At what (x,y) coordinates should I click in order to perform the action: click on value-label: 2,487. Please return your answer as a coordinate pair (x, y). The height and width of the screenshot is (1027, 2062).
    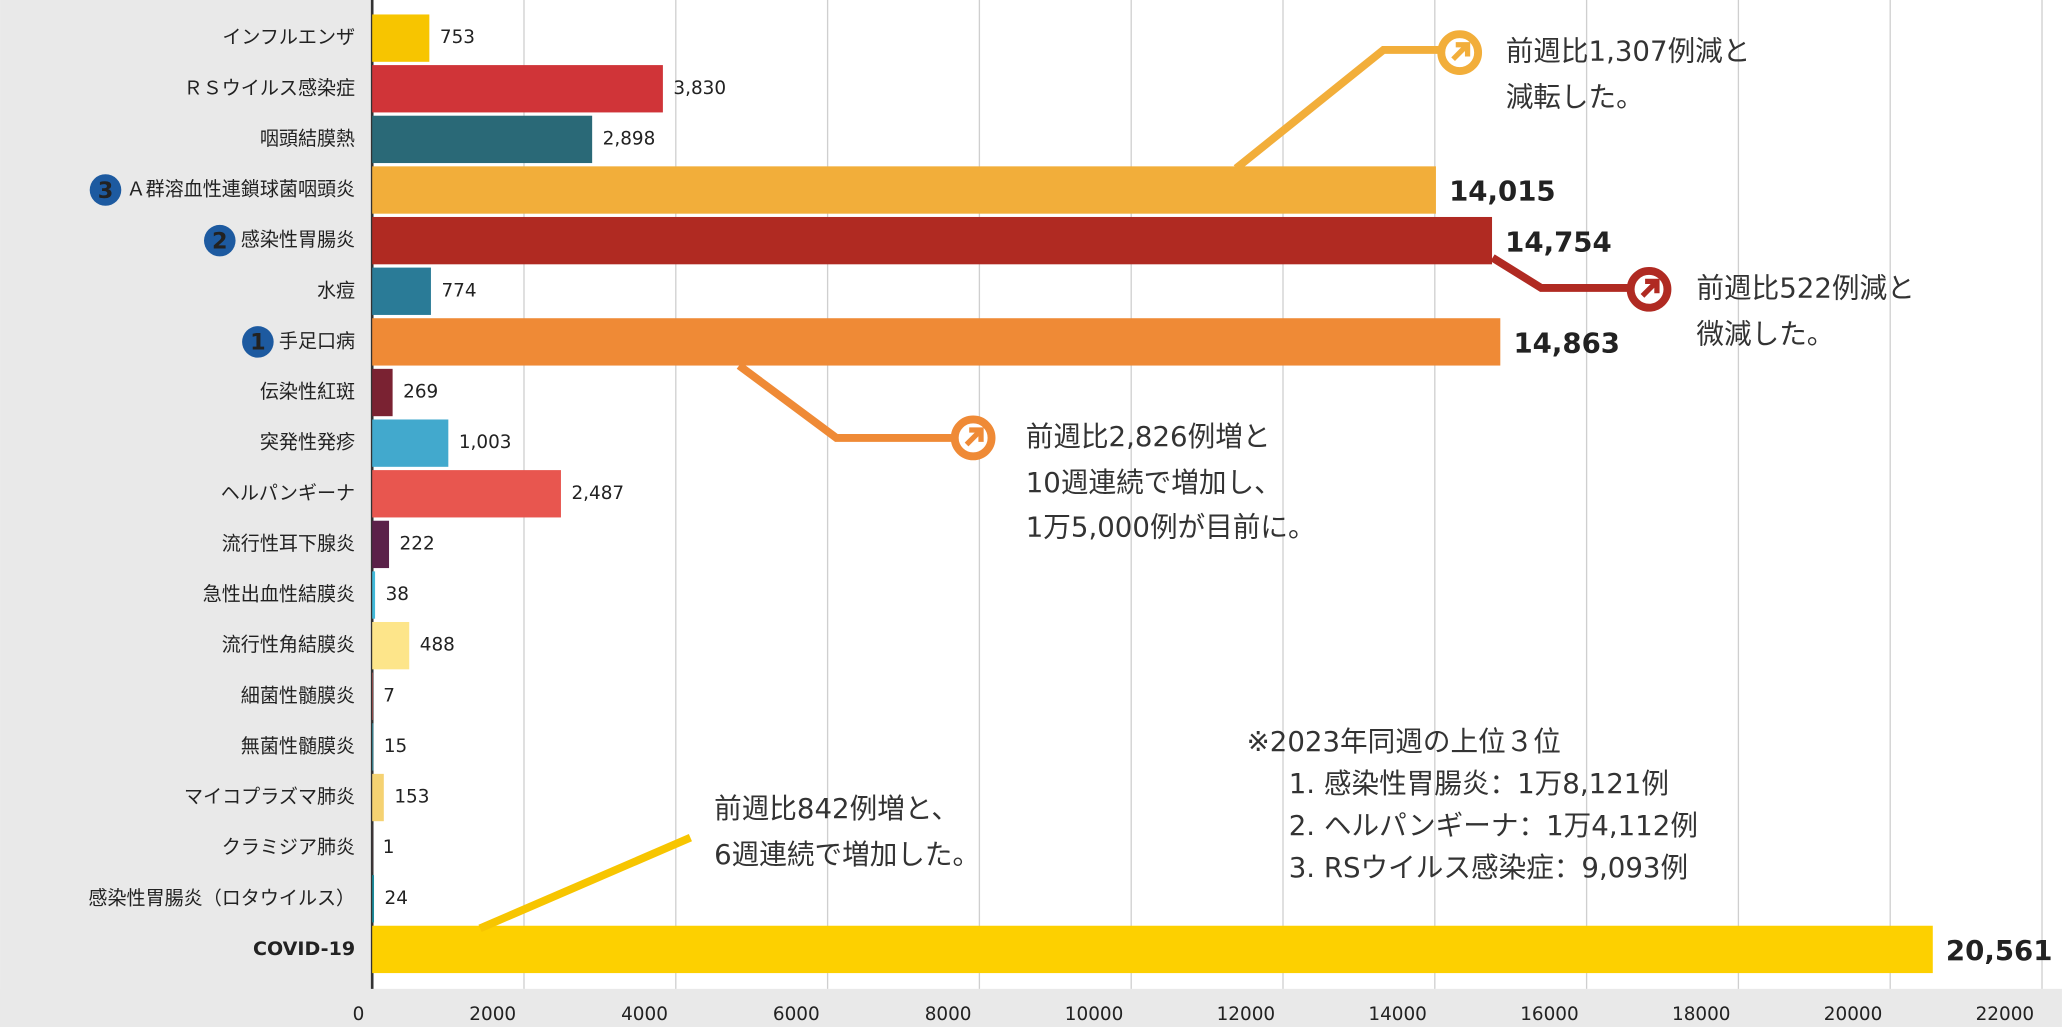
    Looking at the image, I should click on (597, 493).